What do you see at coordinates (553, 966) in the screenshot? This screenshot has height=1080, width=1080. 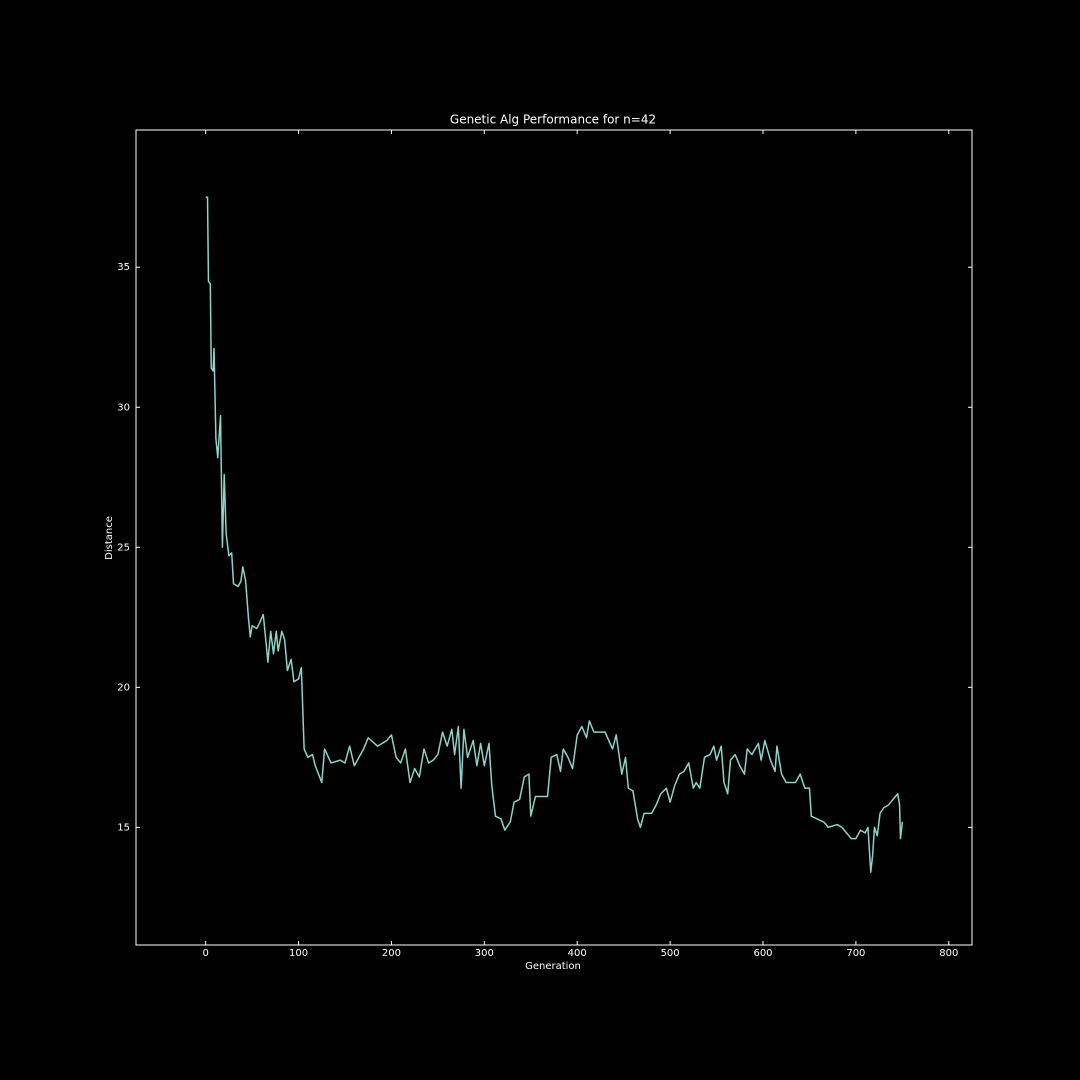 I see `x-axis-label: Generation` at bounding box center [553, 966].